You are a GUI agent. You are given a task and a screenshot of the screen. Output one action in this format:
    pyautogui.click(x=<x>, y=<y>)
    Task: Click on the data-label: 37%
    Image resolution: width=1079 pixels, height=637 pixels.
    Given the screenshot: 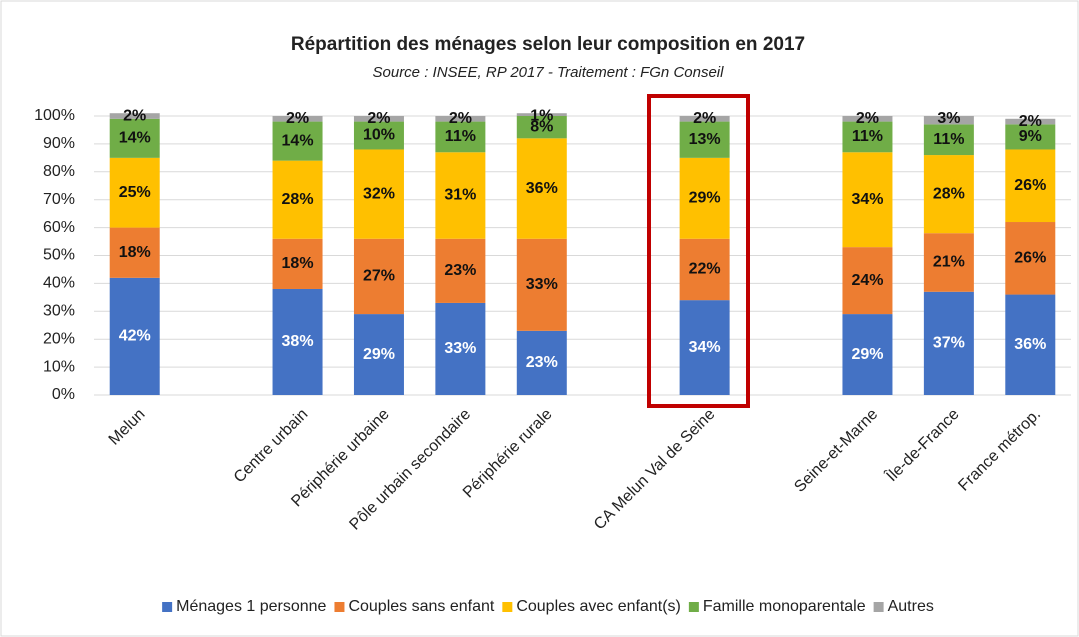 What is the action you would take?
    pyautogui.click(x=949, y=343)
    